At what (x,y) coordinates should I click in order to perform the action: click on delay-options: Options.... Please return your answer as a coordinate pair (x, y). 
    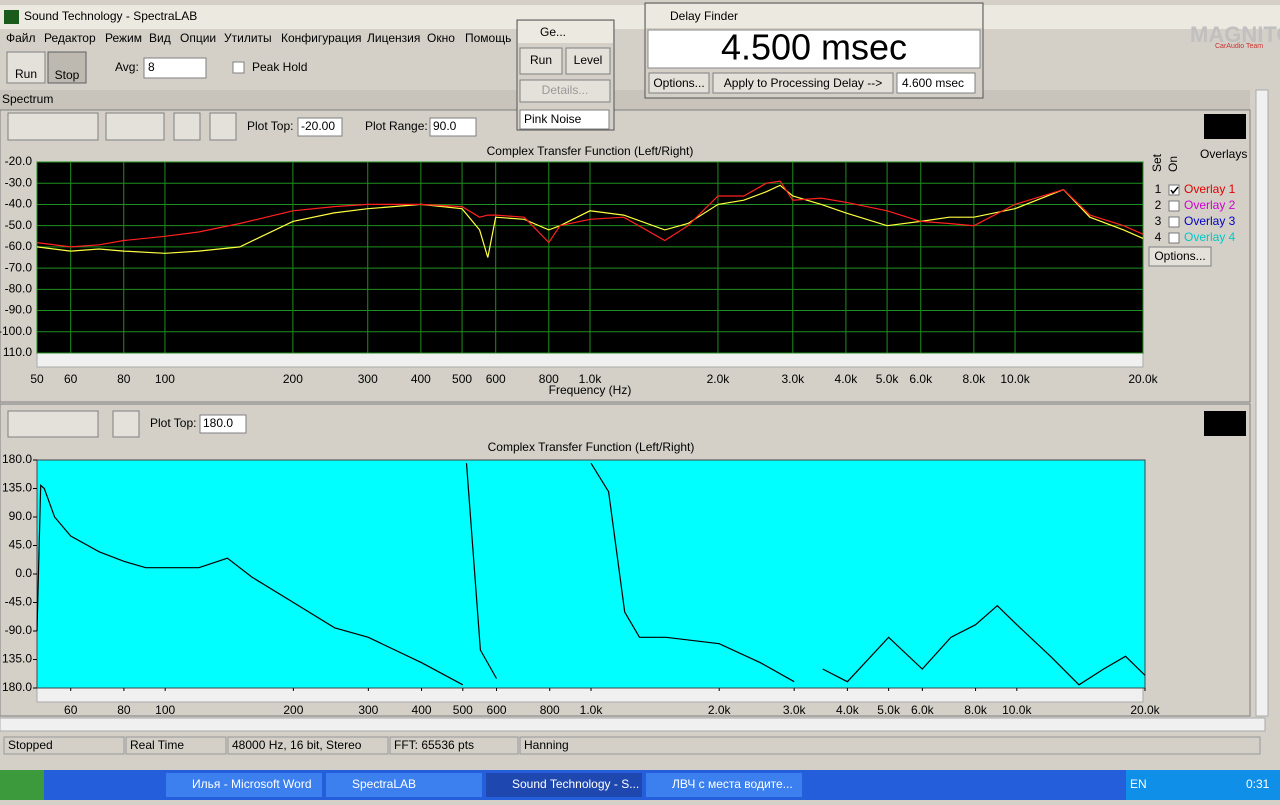
    Looking at the image, I should click on (678, 83).